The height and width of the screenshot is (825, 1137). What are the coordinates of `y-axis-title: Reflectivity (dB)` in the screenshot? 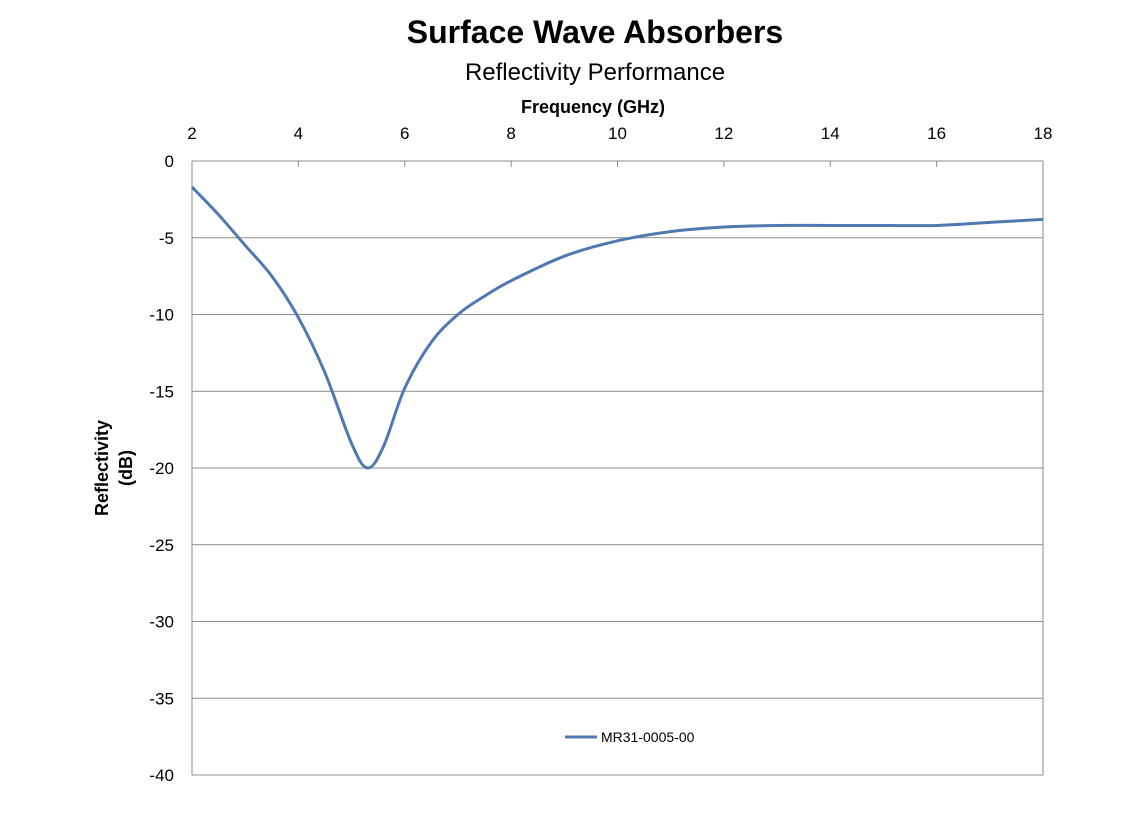 It's located at (114, 468).